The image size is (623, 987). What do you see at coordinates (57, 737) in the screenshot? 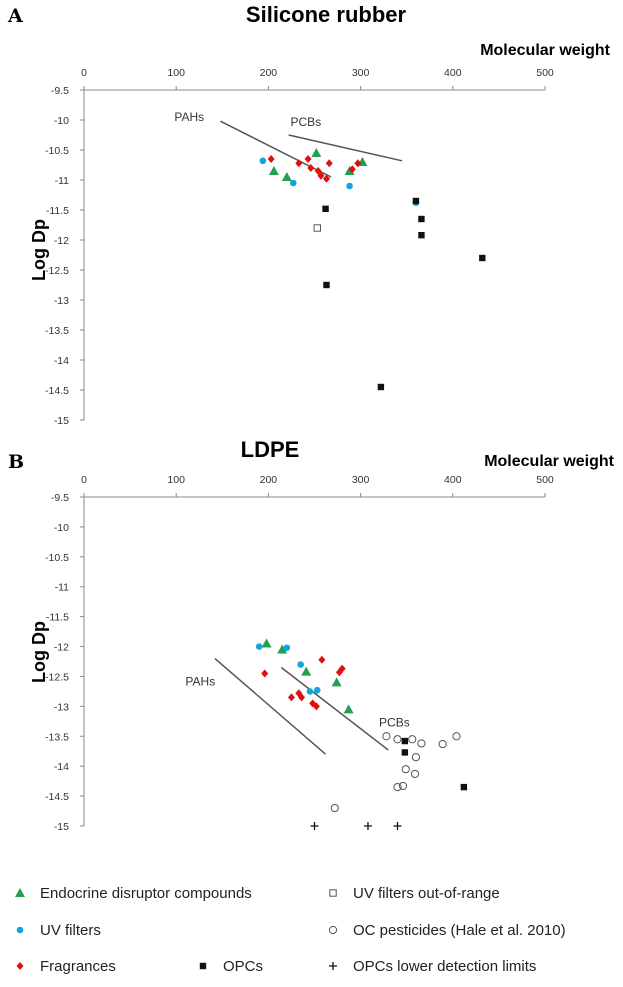
I see `panel-b-y-tick-label: -13.5` at bounding box center [57, 737].